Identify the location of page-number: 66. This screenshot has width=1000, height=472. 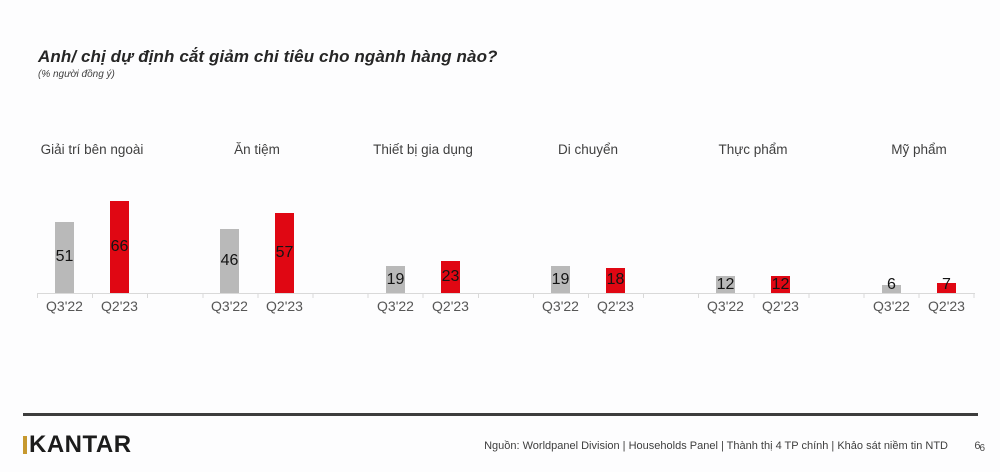
(979, 447).